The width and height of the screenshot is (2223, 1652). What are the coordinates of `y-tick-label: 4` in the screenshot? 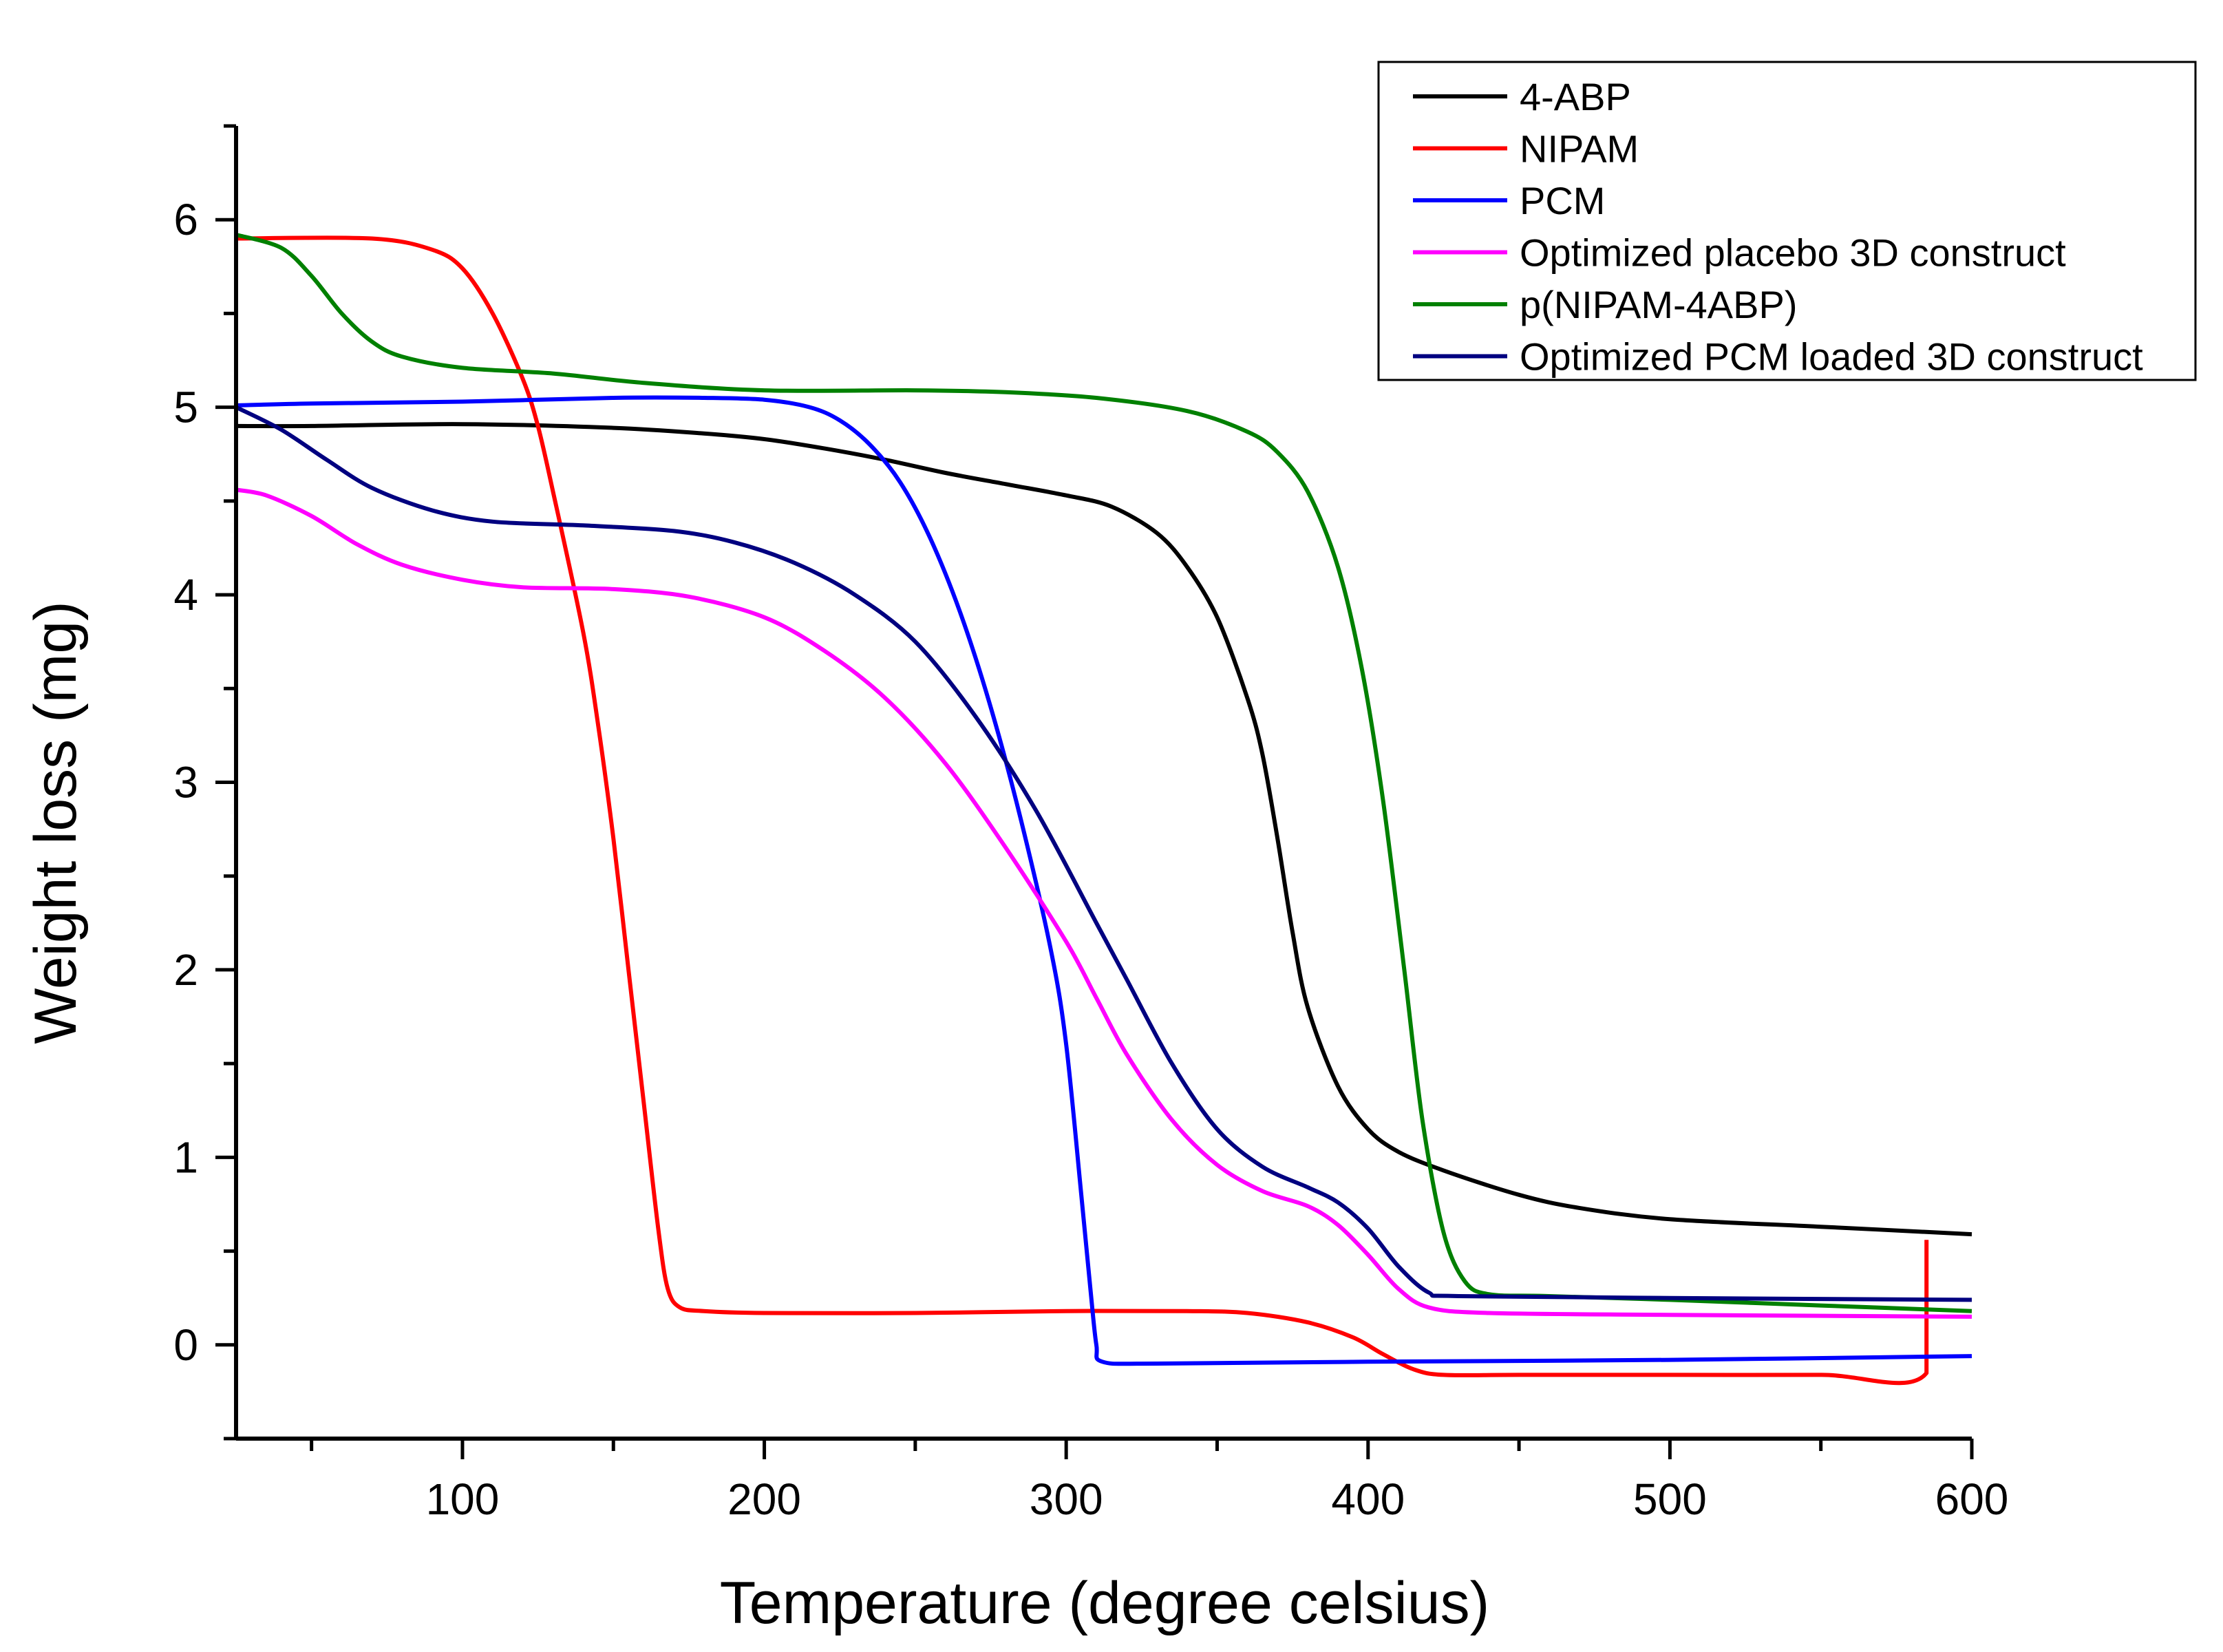 It's located at (185, 595).